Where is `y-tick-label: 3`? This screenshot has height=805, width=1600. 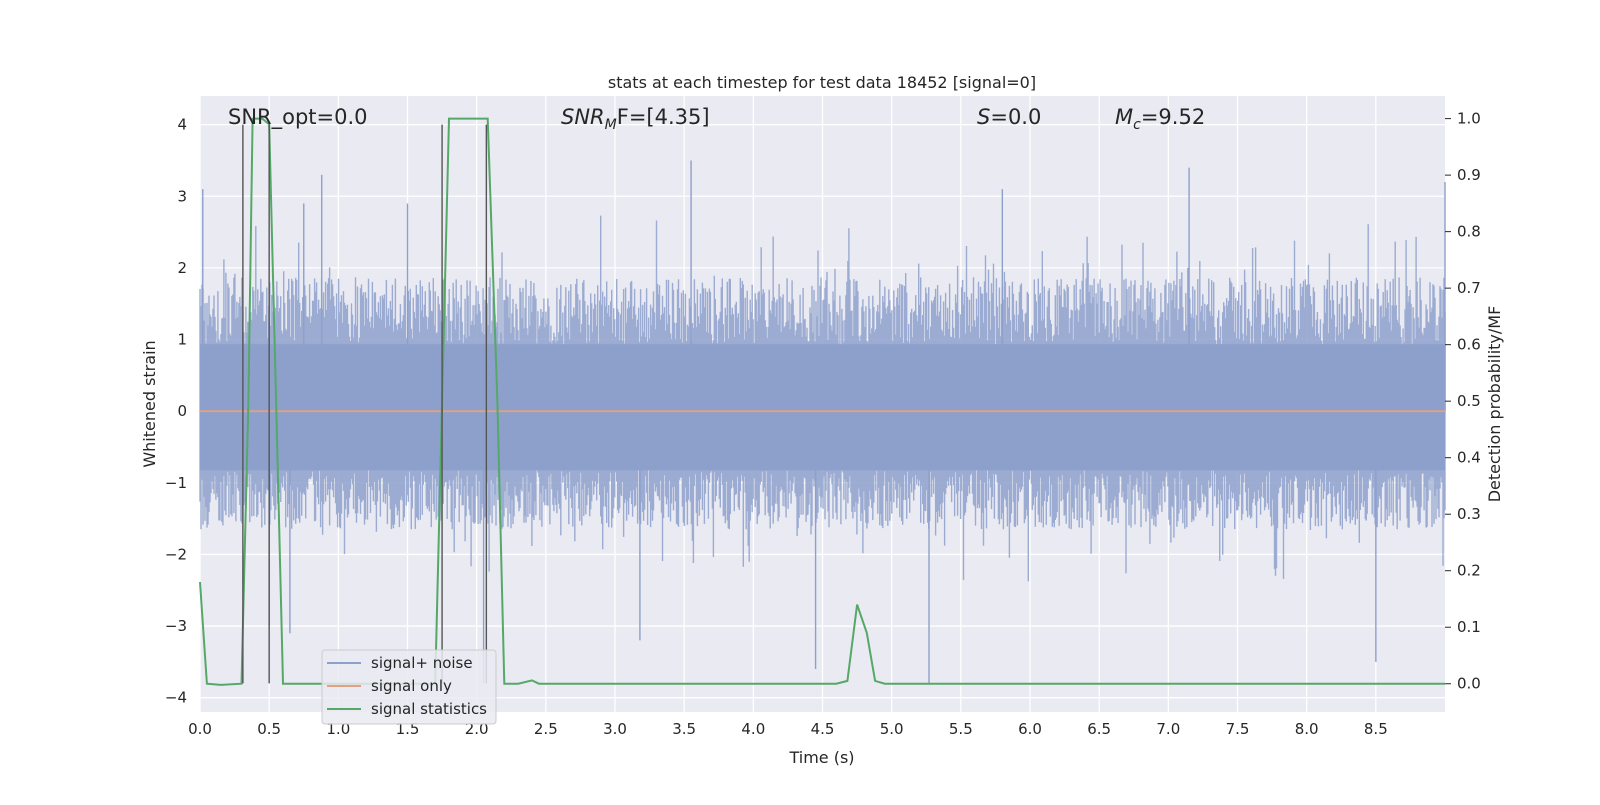
y-tick-label: 3 is located at coordinates (182, 196).